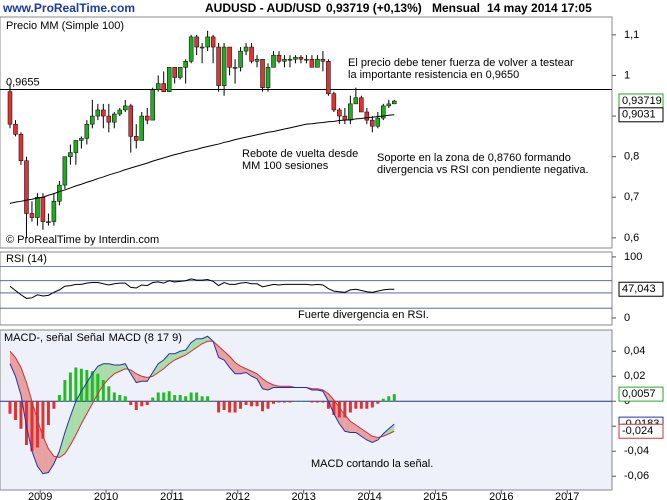  I want to click on y-tick-label: 0,8, so click(631, 157).